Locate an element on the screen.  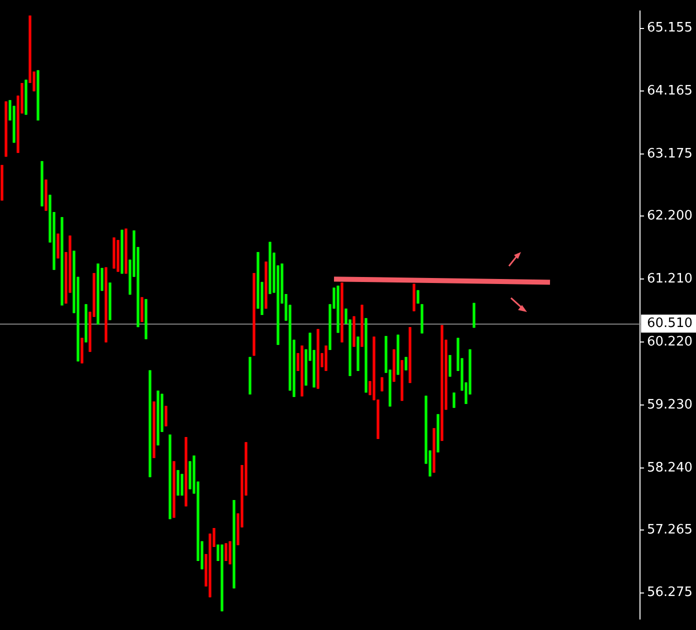
y-tick-label: 57.265 is located at coordinates (669, 530).